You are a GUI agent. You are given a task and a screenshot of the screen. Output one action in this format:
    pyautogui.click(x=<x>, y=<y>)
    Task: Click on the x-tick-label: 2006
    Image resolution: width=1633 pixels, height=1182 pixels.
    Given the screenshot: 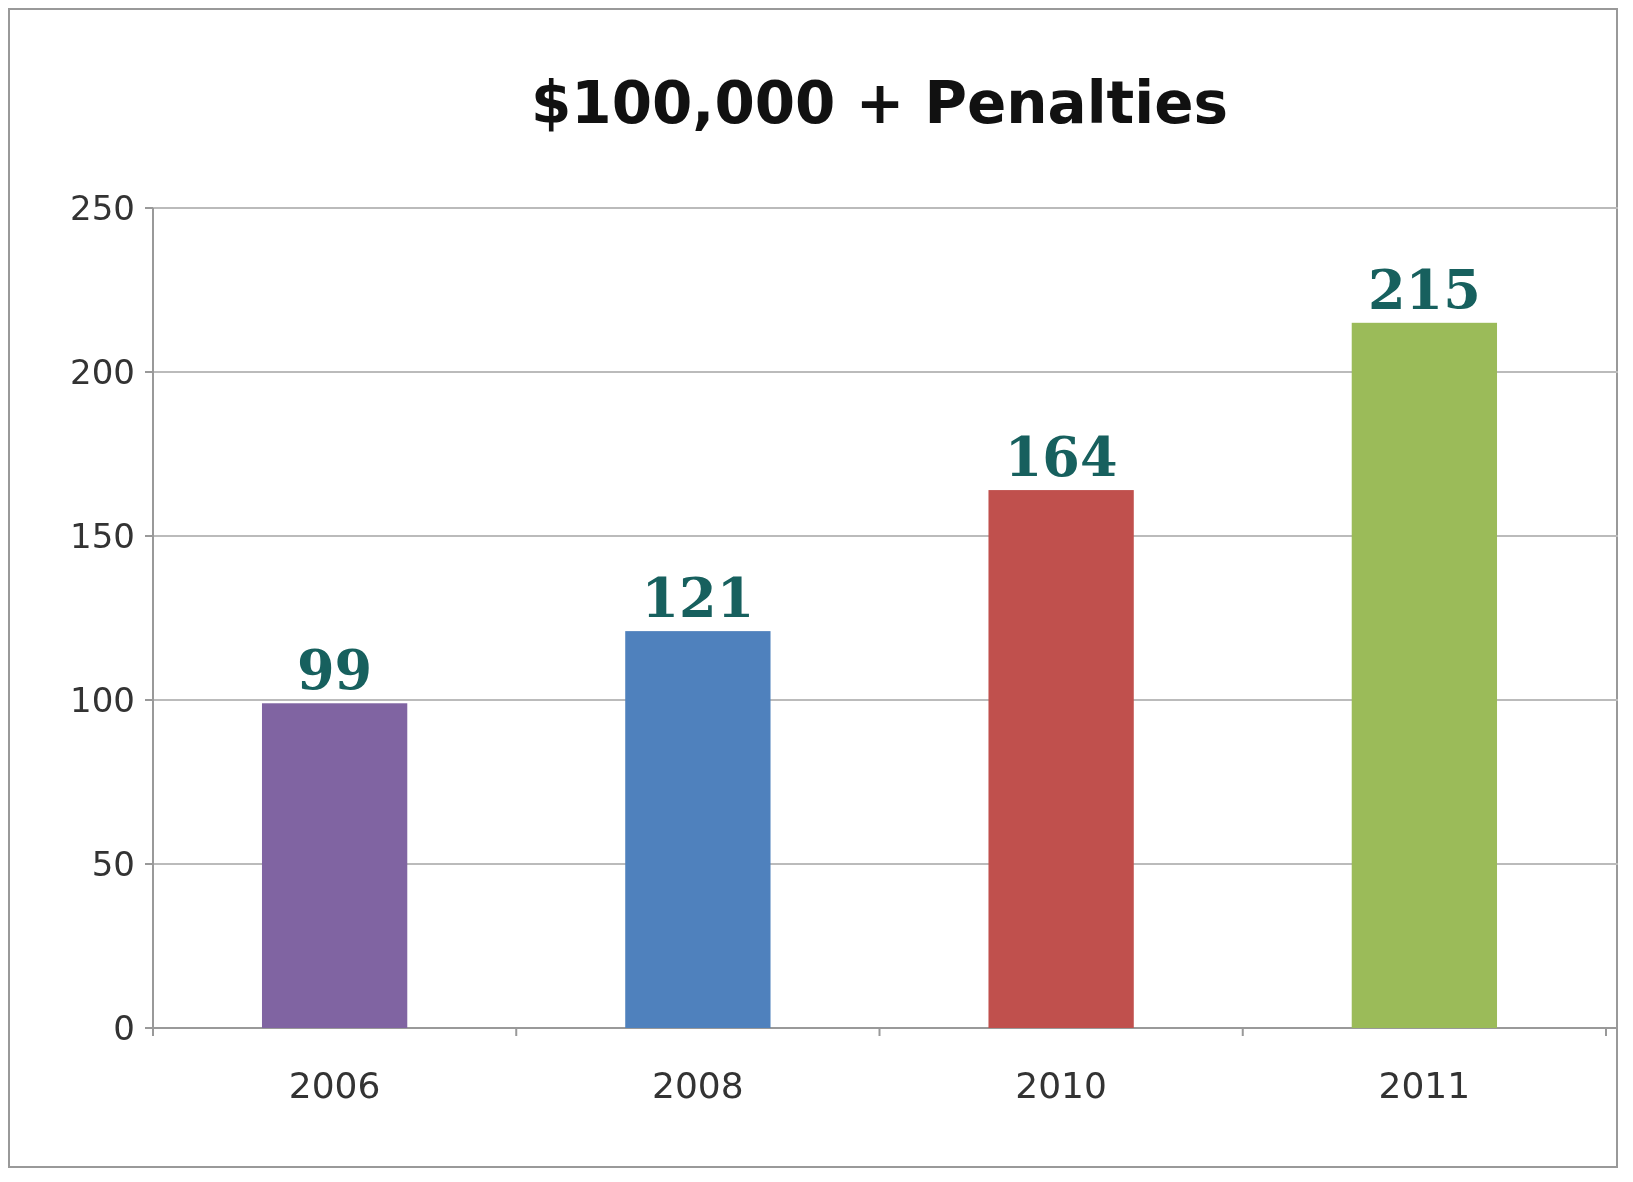 What is the action you would take?
    pyautogui.click(x=334, y=1085)
    